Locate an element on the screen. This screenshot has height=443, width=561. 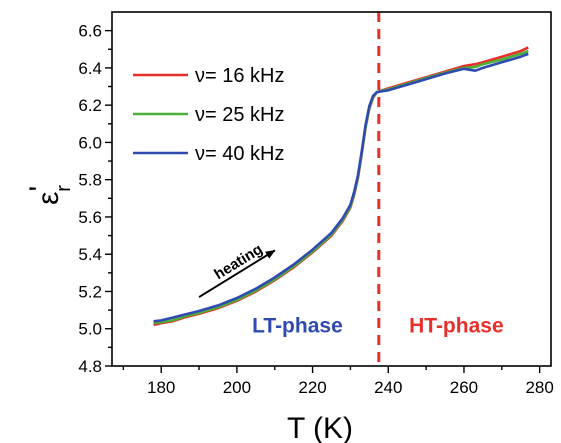
x-tick-label: 200 is located at coordinates (237, 387).